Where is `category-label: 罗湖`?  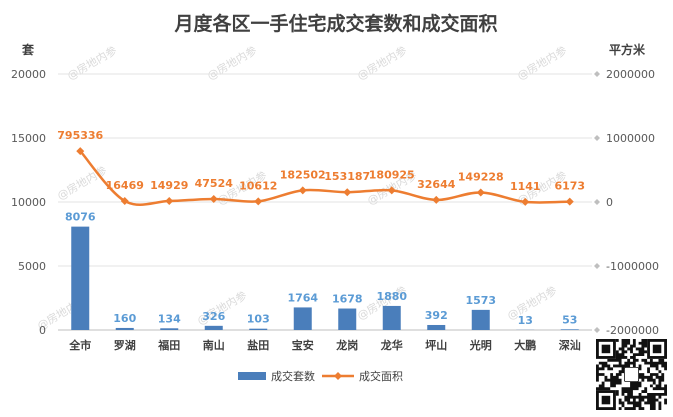 category-label: 罗湖 is located at coordinates (125, 345).